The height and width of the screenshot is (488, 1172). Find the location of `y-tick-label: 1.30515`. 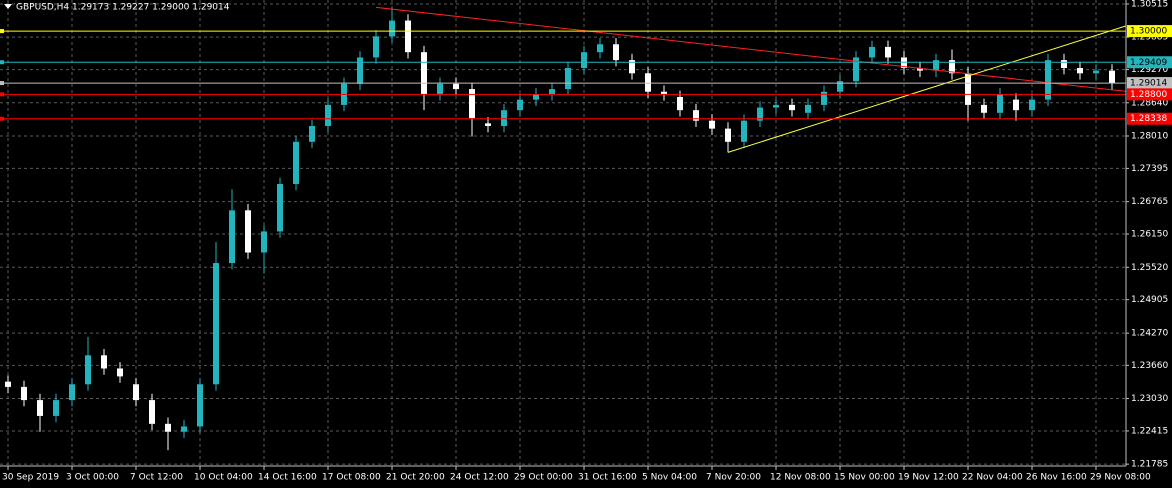

y-tick-label: 1.30515 is located at coordinates (1149, 4).